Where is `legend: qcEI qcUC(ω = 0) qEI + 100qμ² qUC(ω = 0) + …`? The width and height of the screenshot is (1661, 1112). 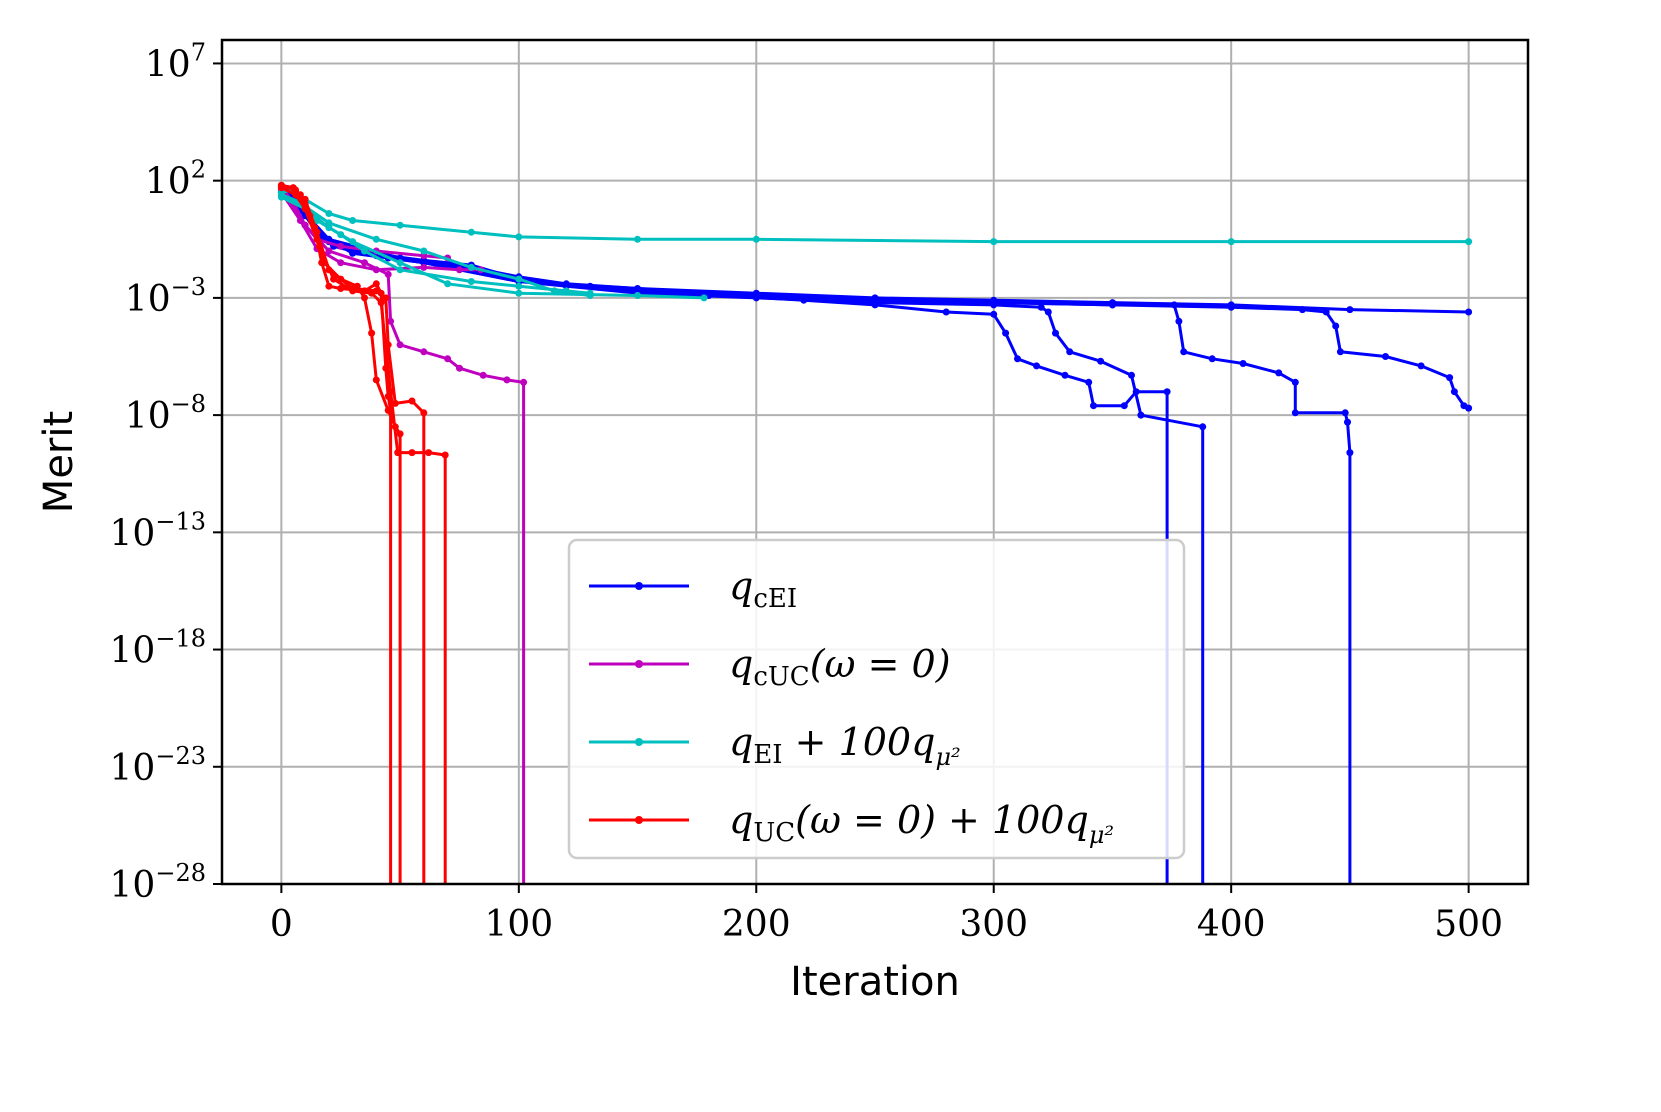
legend: qcEI qcUC(ω = 0) qEI + 100qμ² qUC(ω = 0) + … is located at coordinates (876, 699).